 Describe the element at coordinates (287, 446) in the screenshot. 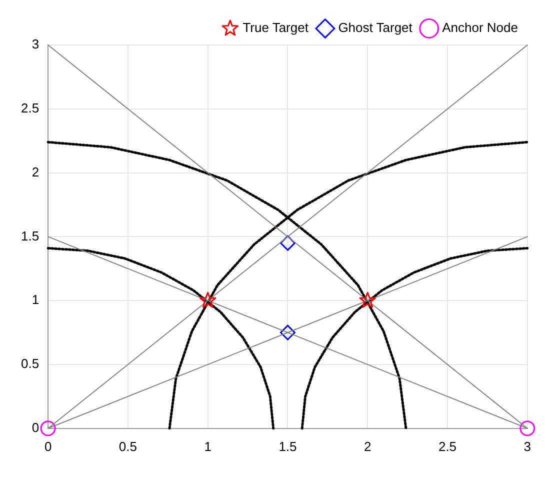

I see `x-tick-label: 1.5` at that location.